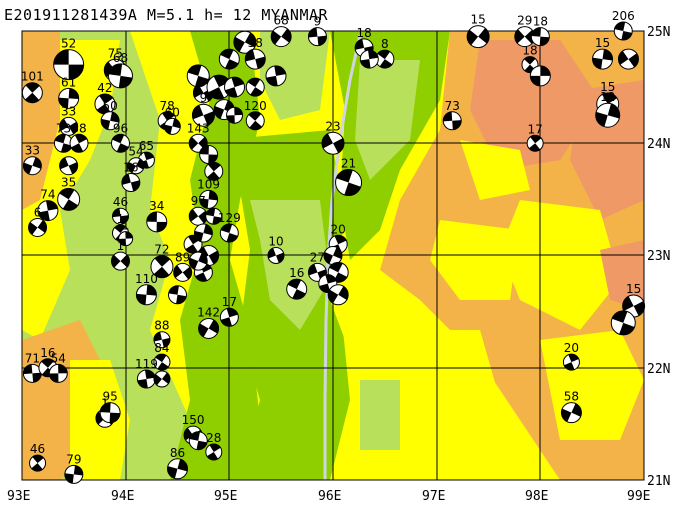 This screenshot has height=508, width=685. Describe the element at coordinates (348, 164) in the screenshot. I see `event-depth-label: 21` at that location.